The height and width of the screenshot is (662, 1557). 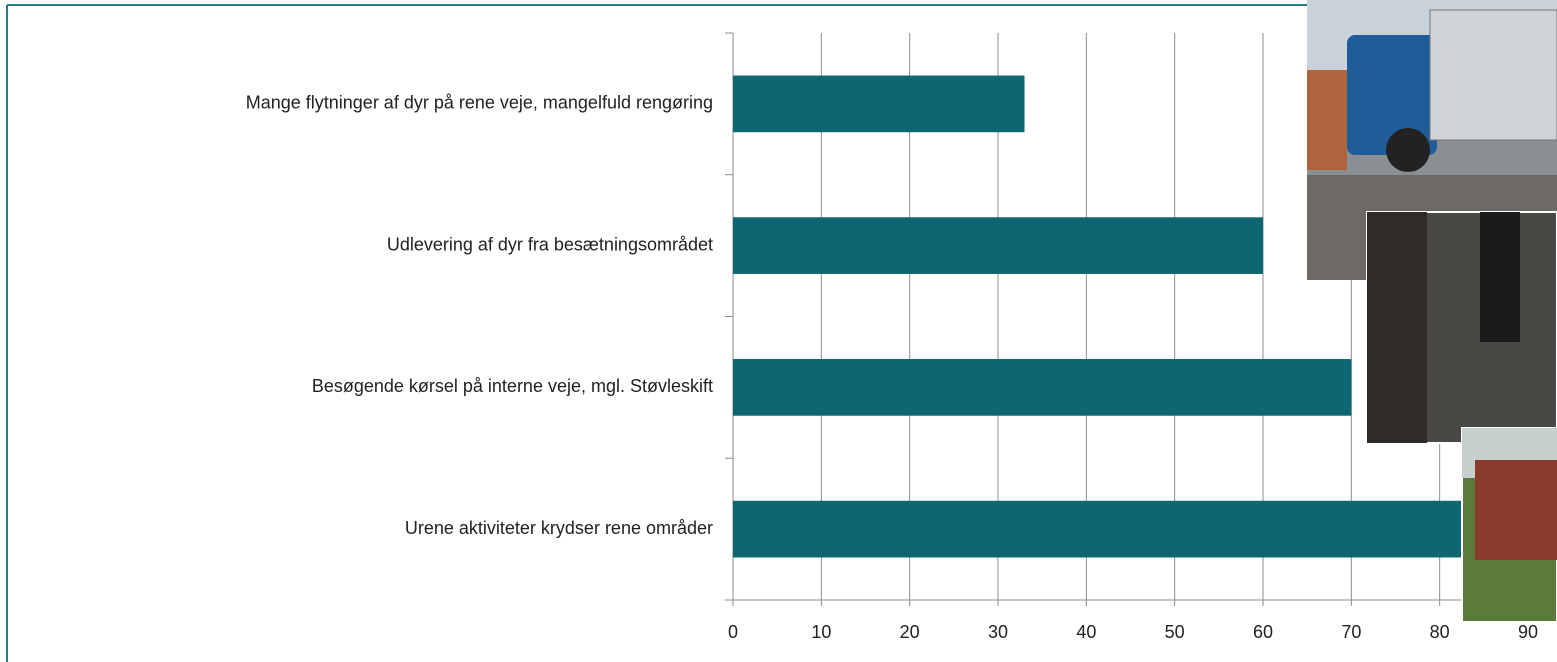 What do you see at coordinates (1263, 632) in the screenshot?
I see `x-tick-label: 60` at bounding box center [1263, 632].